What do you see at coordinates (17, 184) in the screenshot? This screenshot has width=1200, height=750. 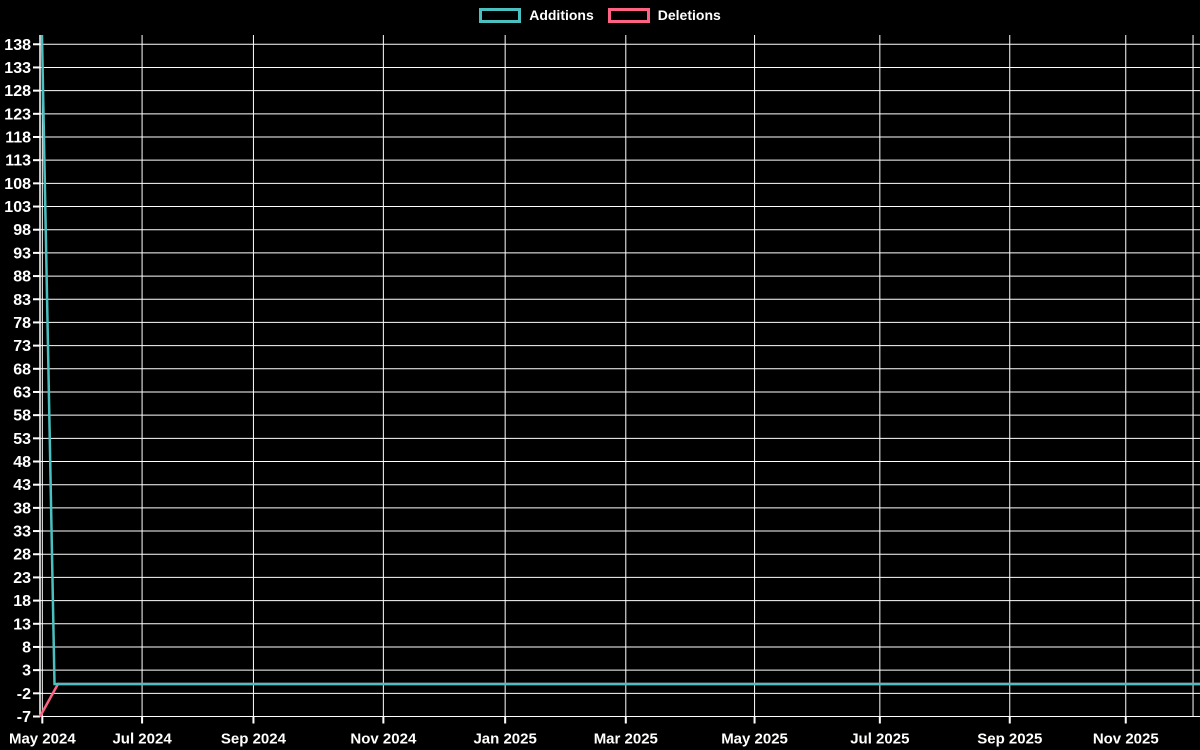 I see `y-tick-label: 108` at bounding box center [17, 184].